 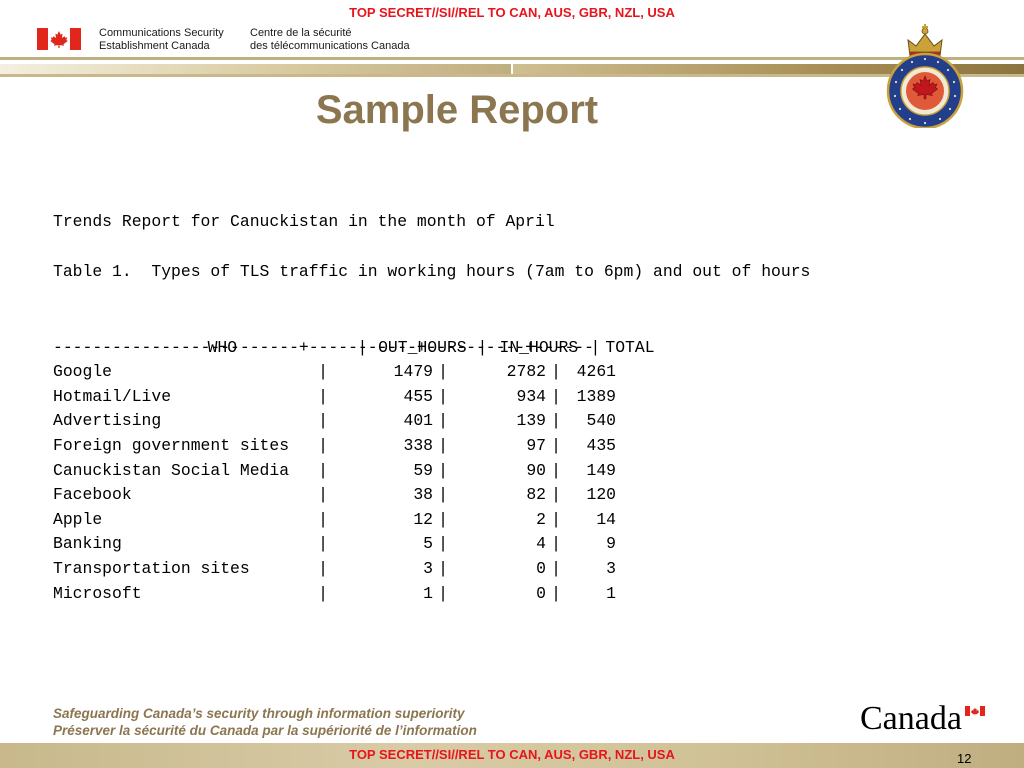 What do you see at coordinates (536, 445) in the screenshot?
I see `cell-in-hours: 97` at bounding box center [536, 445].